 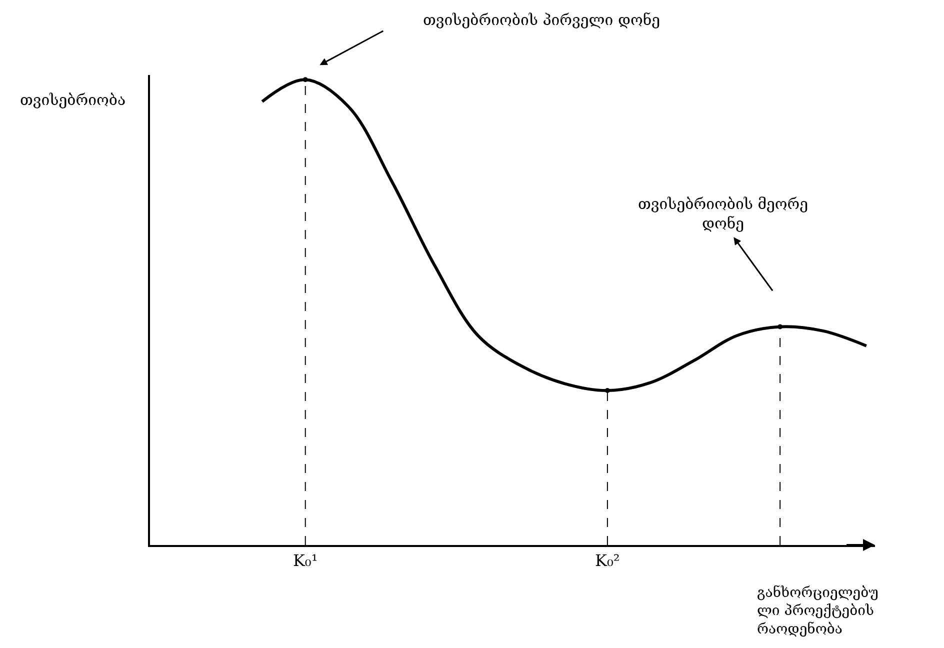 I want to click on x-tick-label: K₀¹, so click(x=305, y=560).